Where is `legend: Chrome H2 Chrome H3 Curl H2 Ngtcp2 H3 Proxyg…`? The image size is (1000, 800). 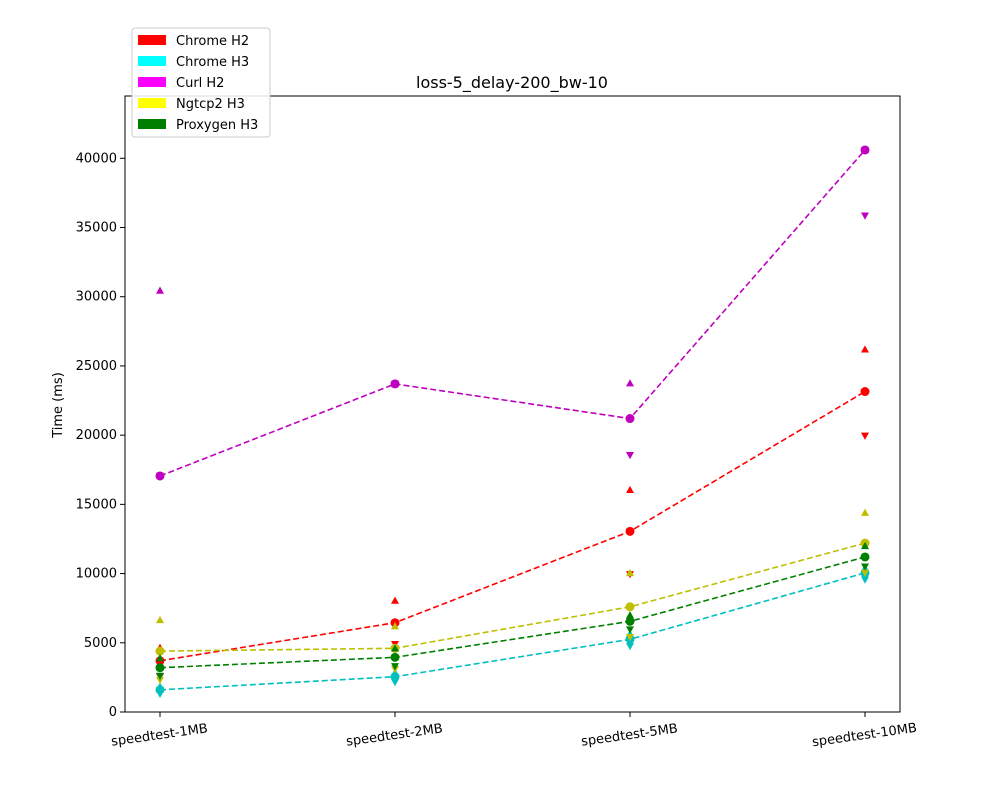 legend: Chrome H2 Chrome H3 Curl H2 Ngtcp2 H3 Proxyg… is located at coordinates (201, 82).